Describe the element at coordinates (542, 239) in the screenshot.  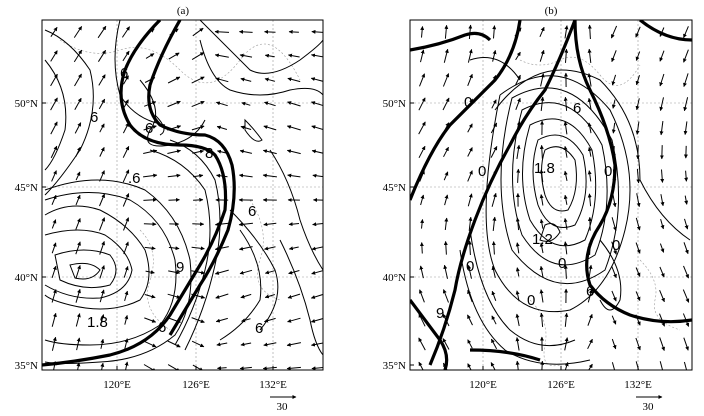
I see `contour-label: 1.2` at that location.